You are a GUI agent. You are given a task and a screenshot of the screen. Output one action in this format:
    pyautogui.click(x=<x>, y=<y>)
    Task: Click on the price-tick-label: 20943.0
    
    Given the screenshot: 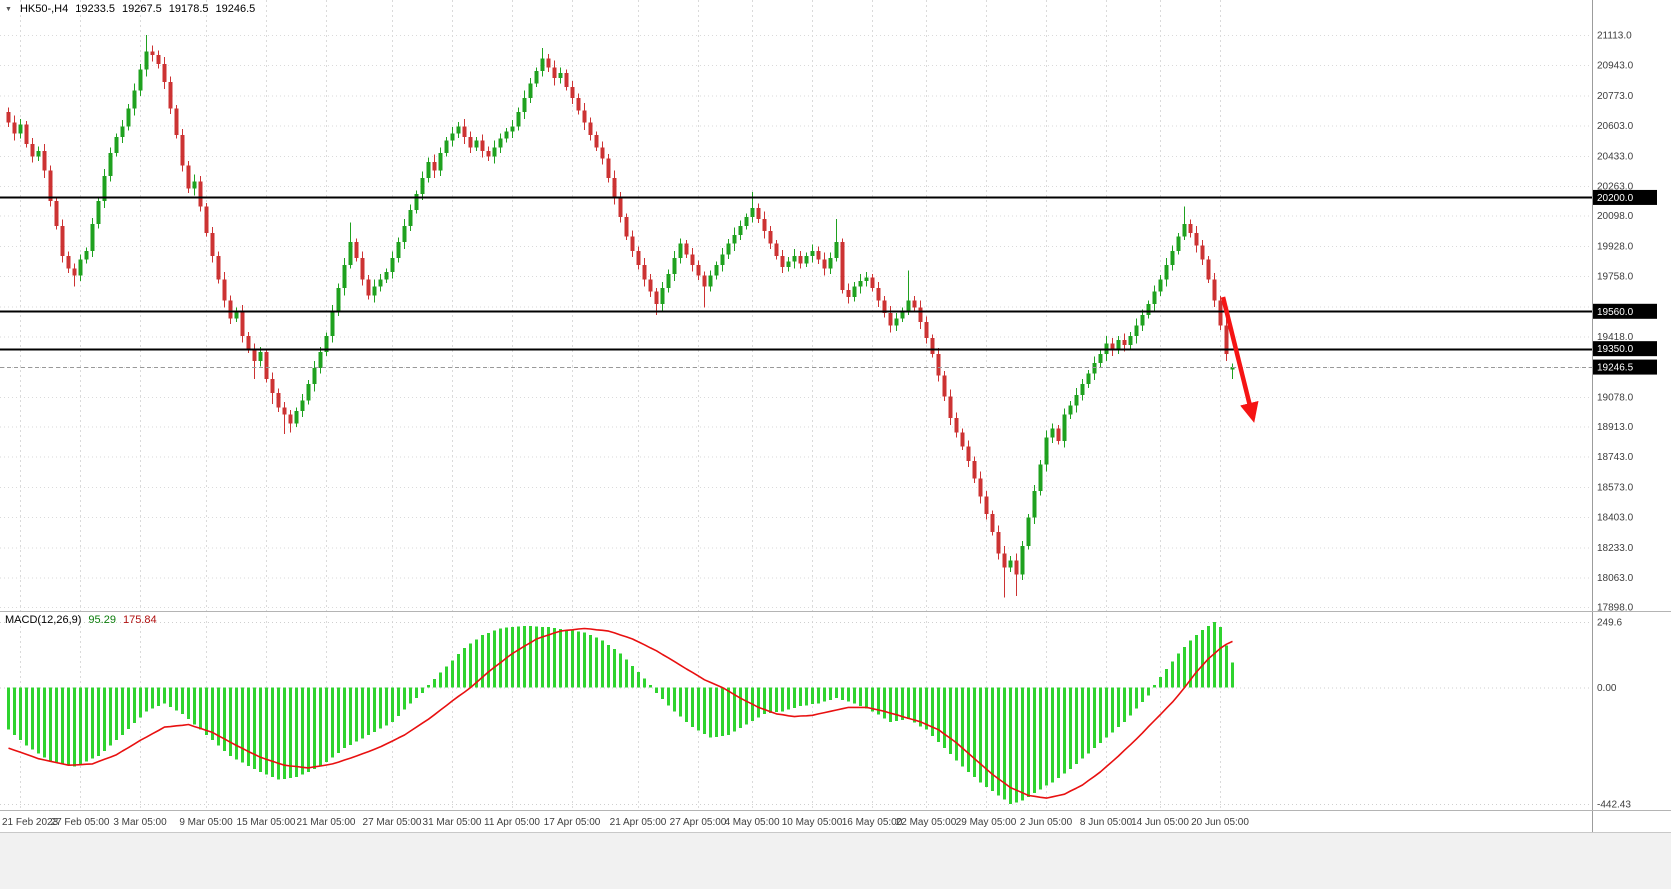 What is the action you would take?
    pyautogui.click(x=1615, y=66)
    